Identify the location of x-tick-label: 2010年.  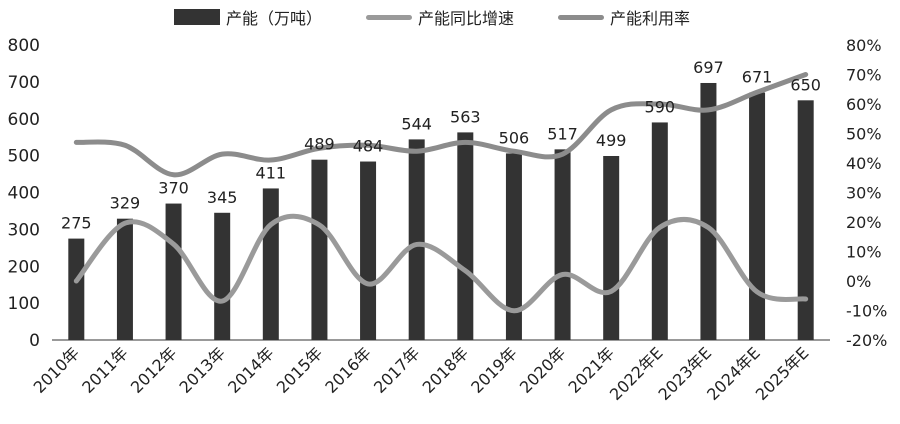
(57, 370).